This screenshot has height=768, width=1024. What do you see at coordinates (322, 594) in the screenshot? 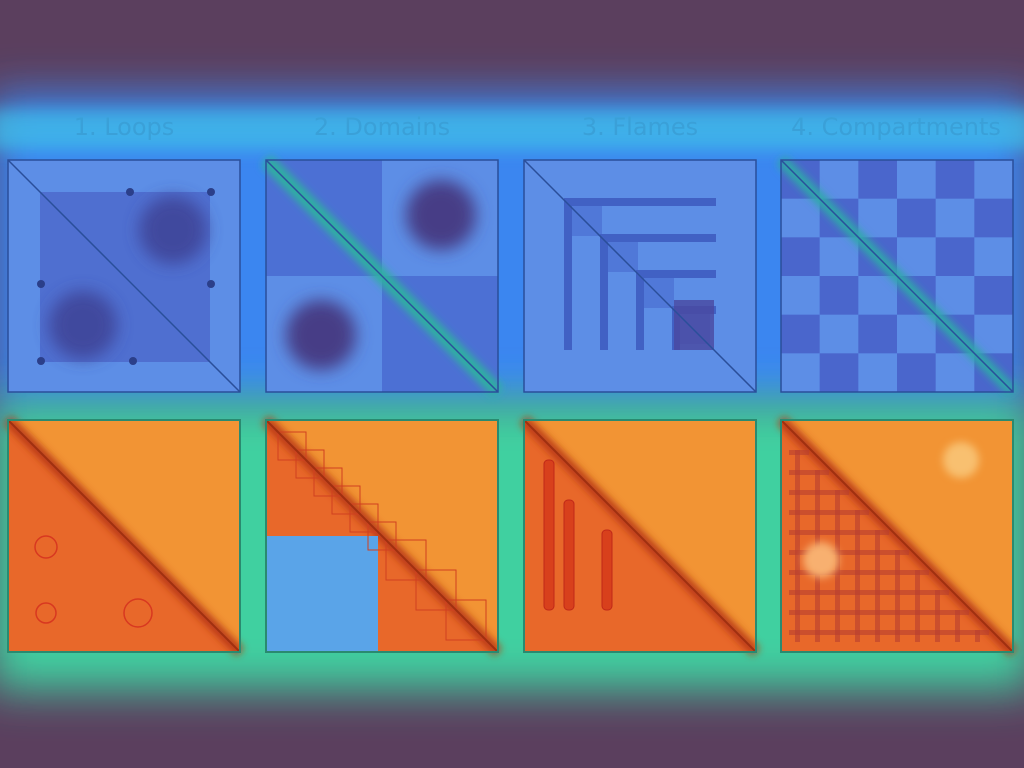
I see `outside-region` at bounding box center [322, 594].